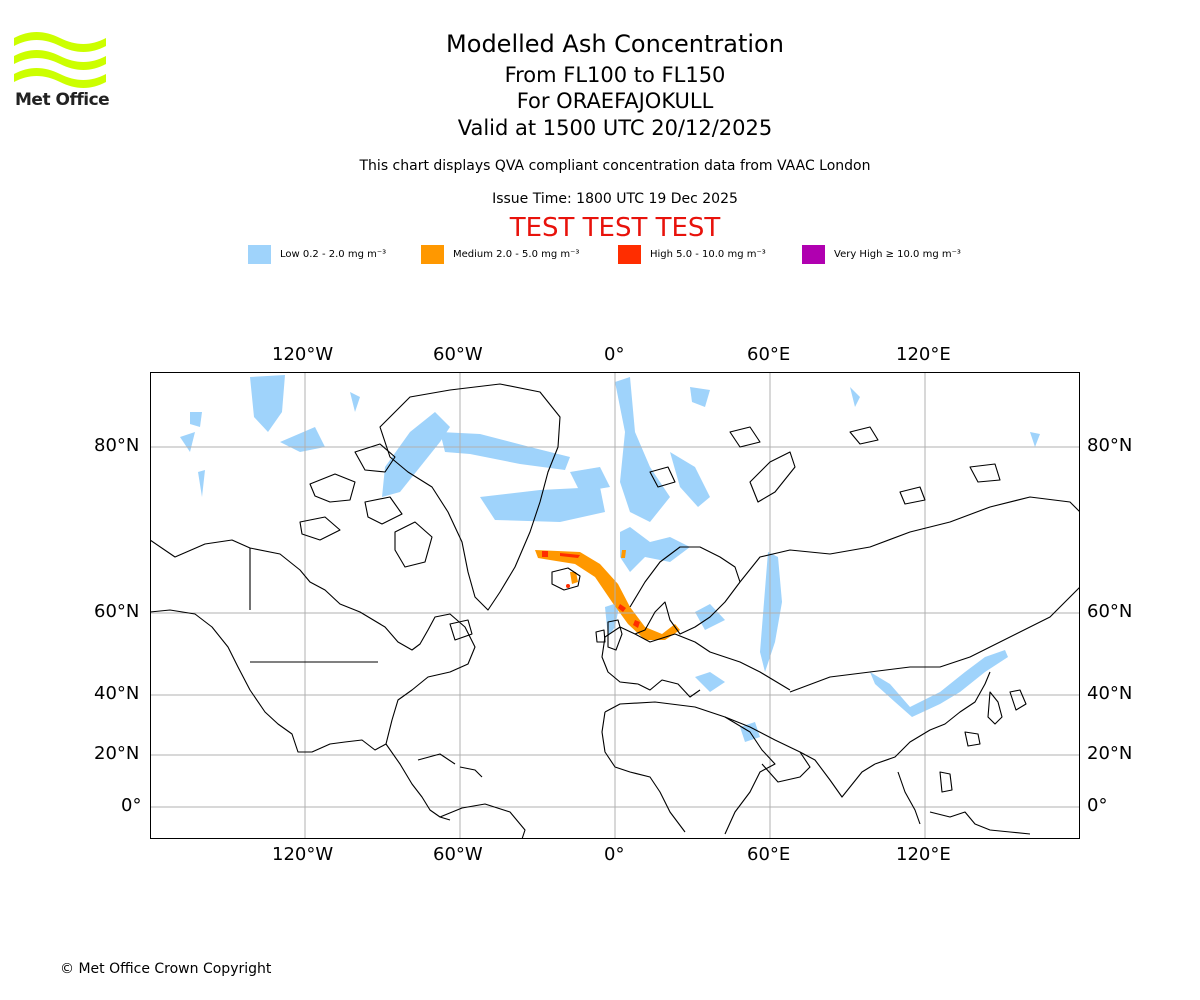 This screenshot has height=1000, width=1200. Describe the element at coordinates (516, 254) in the screenshot. I see `legend-label-medium: Medium 2.0 - 5.0 mg m⁻³` at that location.